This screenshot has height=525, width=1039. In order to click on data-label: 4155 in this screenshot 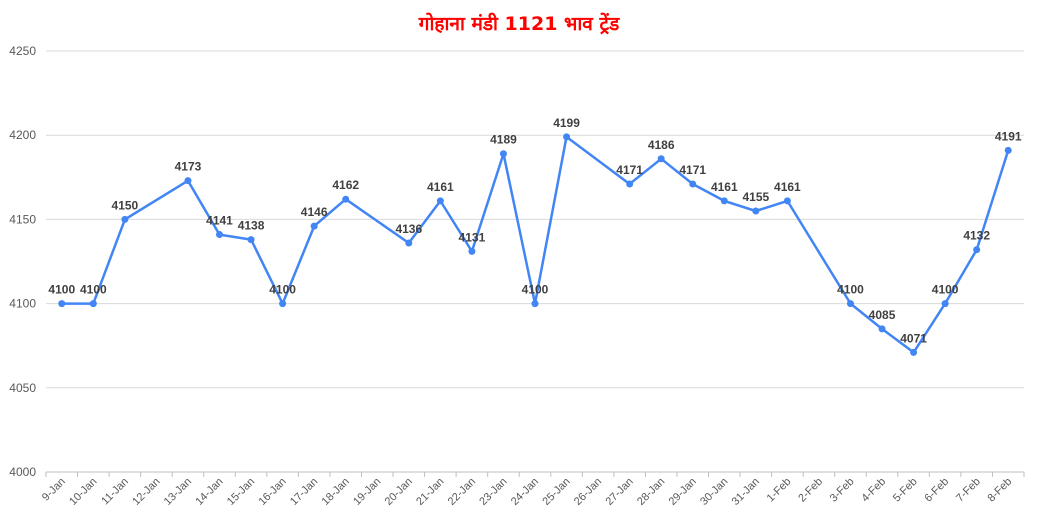, I will do `click(755, 197)`.